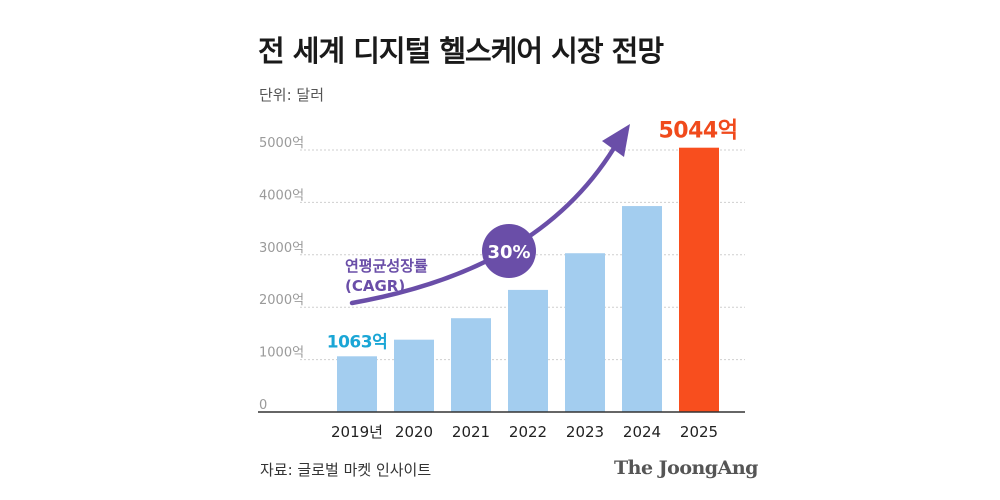  I want to click on chart-title: 전 세계 디지털 헬스케어 시장 전망, so click(461, 51).